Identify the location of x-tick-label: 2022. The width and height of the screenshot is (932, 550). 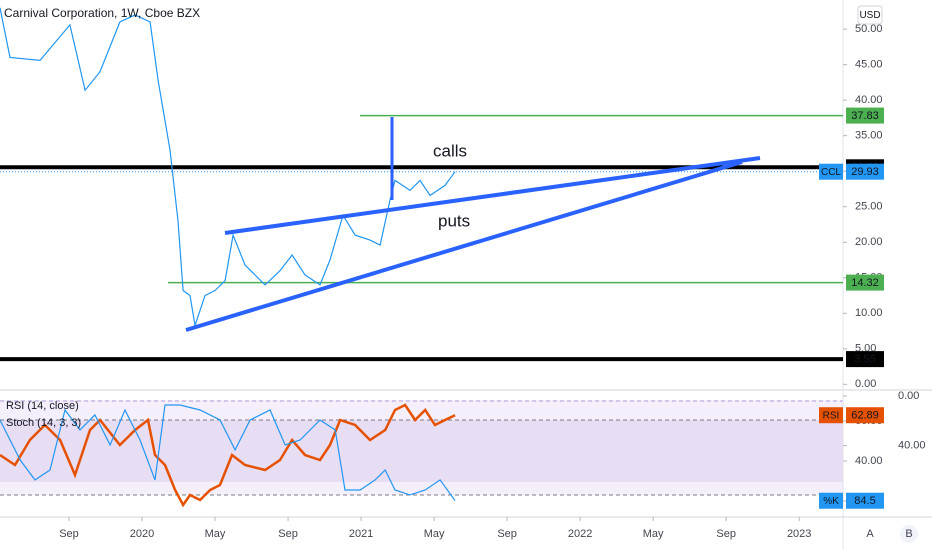
(580, 534).